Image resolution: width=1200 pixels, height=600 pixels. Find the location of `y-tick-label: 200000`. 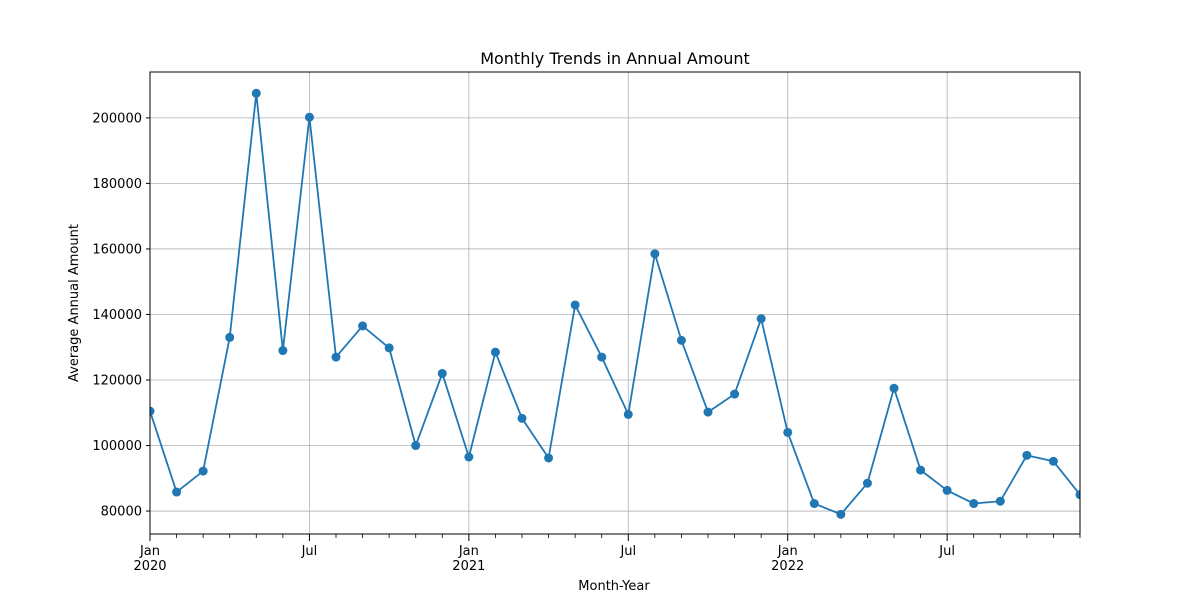

y-tick-label: 200000 is located at coordinates (117, 118).